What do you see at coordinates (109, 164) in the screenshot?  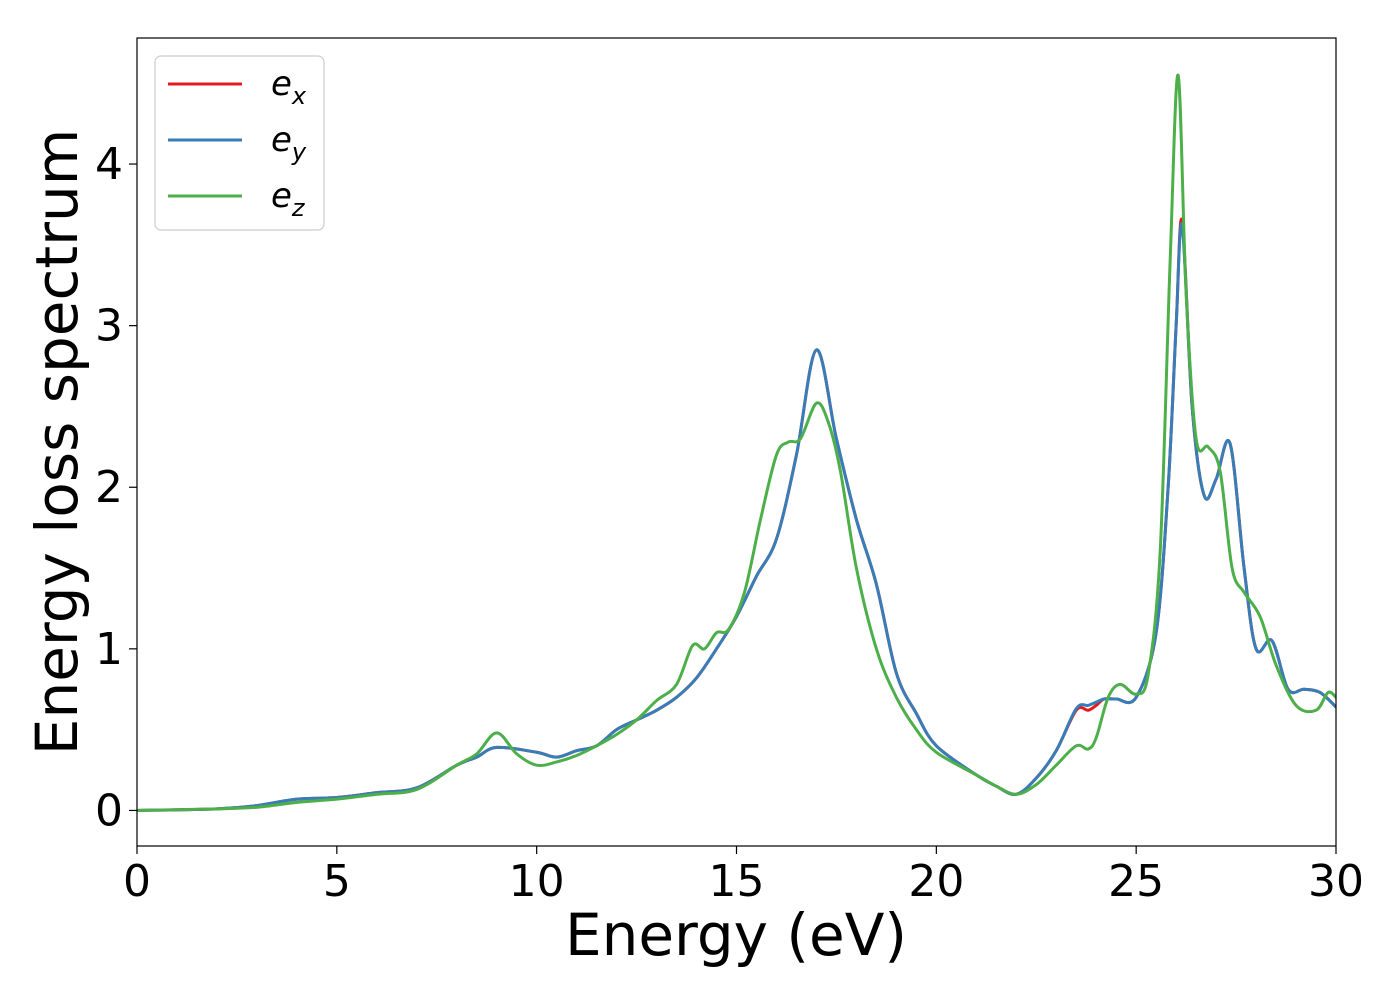 I see `y-tick-label: 4` at bounding box center [109, 164].